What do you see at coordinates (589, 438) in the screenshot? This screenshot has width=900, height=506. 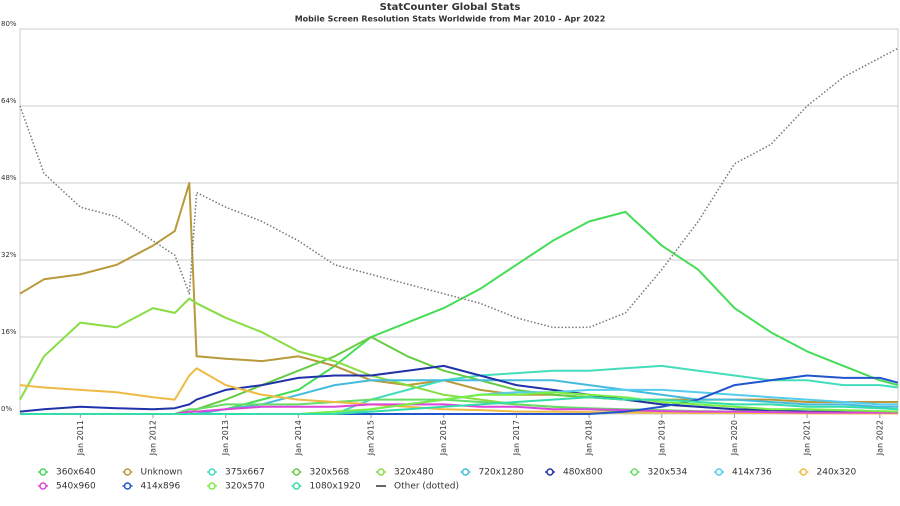 I see `x-tick-label: Jan 2018` at bounding box center [589, 438].